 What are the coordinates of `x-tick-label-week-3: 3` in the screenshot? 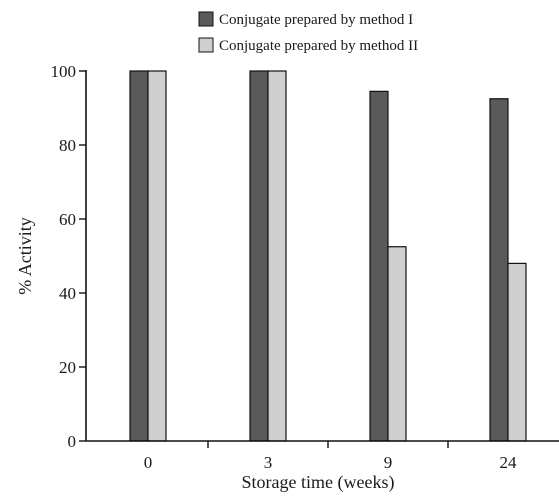 It's located at (268, 462).